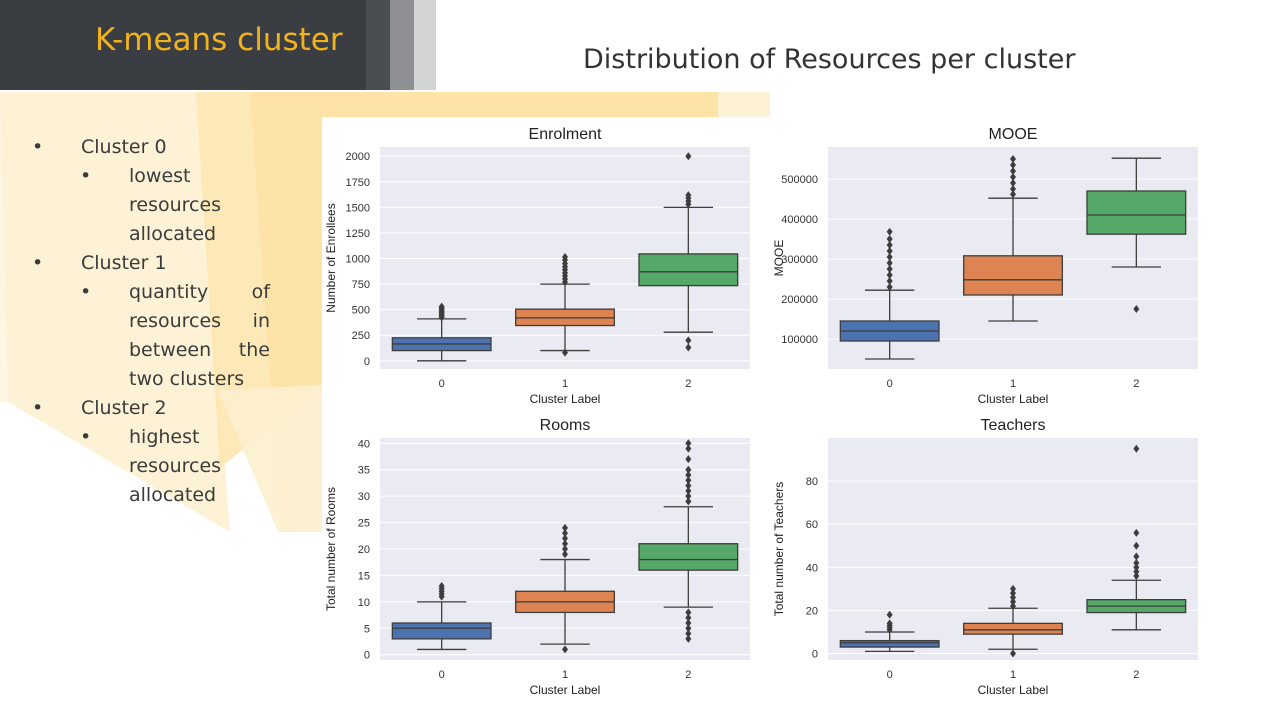 This screenshot has height=720, width=1280. What do you see at coordinates (361, 311) in the screenshot?
I see `y-tick-label: 500` at bounding box center [361, 311].